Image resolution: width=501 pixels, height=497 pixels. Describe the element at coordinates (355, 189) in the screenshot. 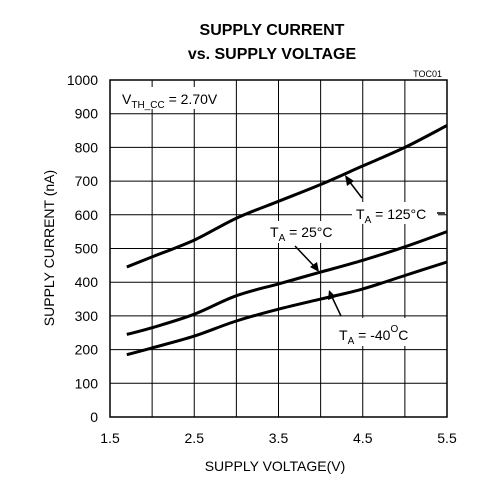

I see `annotation-125c-leader` at that location.